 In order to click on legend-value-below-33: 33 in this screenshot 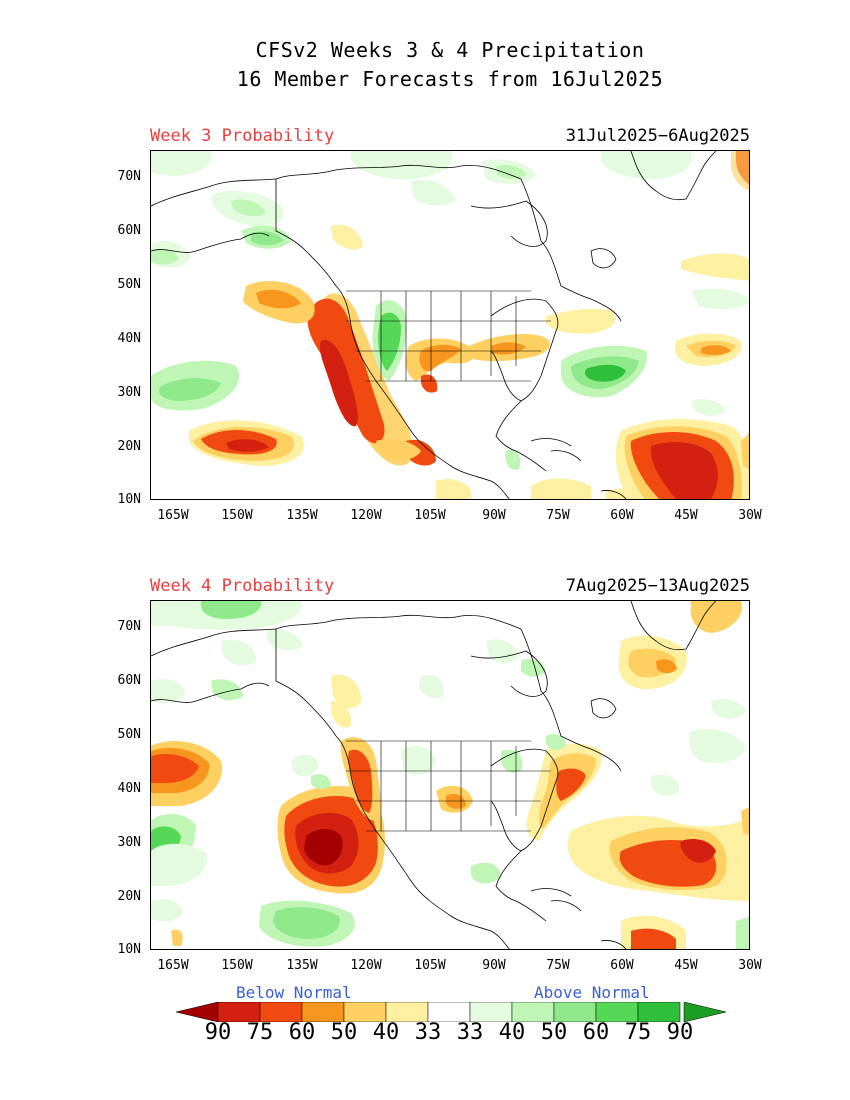, I will do `click(428, 1032)`.